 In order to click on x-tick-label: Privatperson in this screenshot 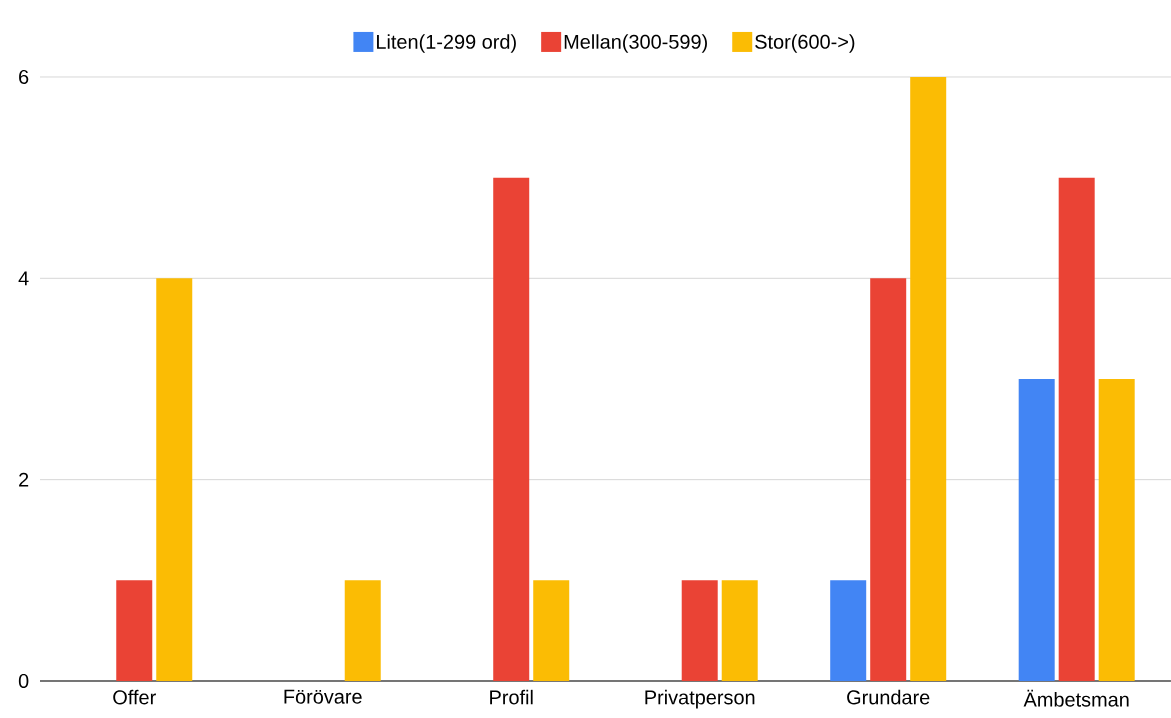, I will do `click(700, 699)`.